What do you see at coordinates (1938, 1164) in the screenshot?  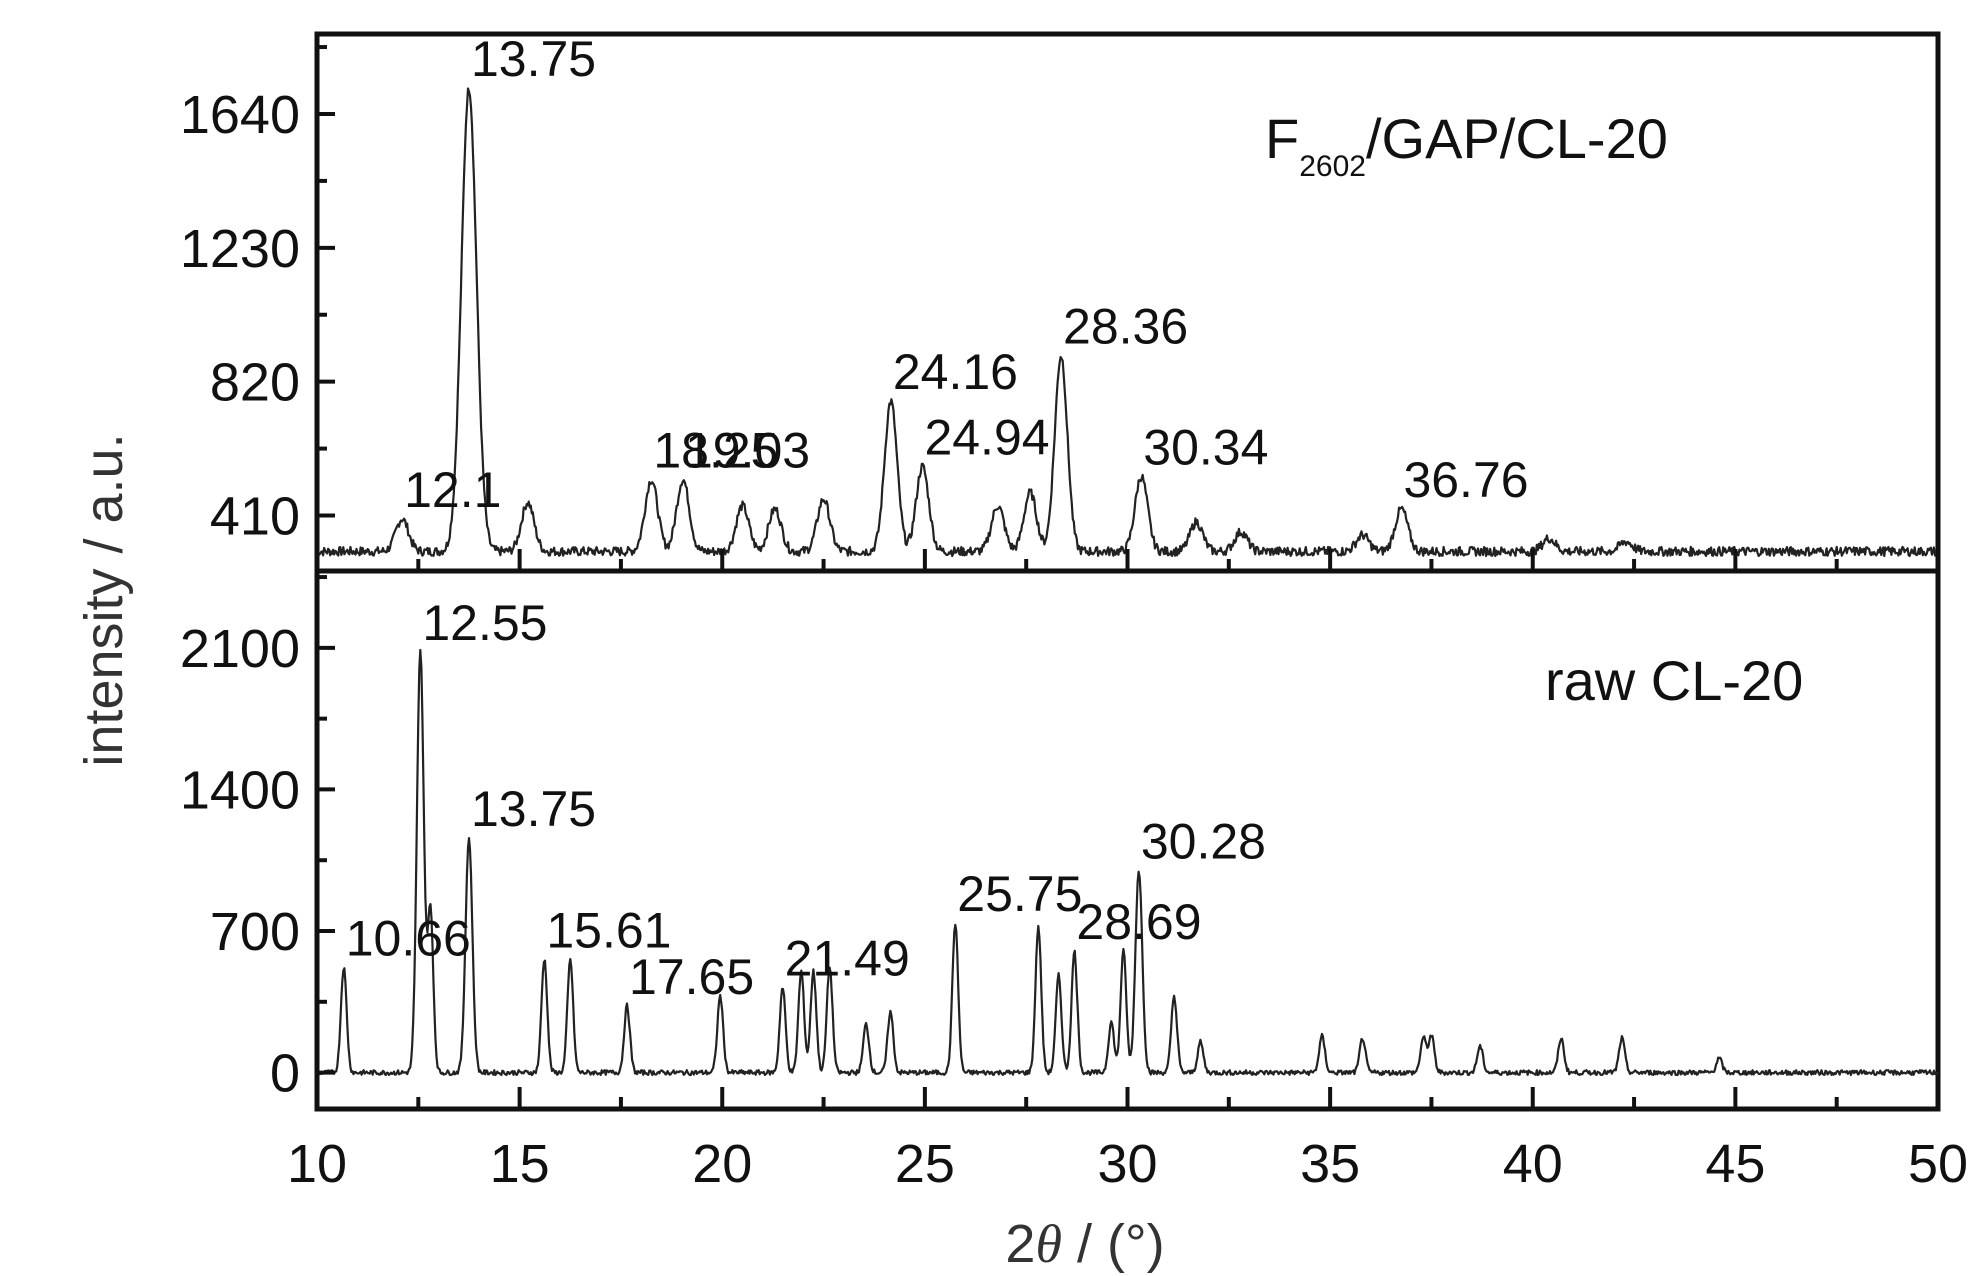 I see `x-tick-label: 50` at bounding box center [1938, 1164].